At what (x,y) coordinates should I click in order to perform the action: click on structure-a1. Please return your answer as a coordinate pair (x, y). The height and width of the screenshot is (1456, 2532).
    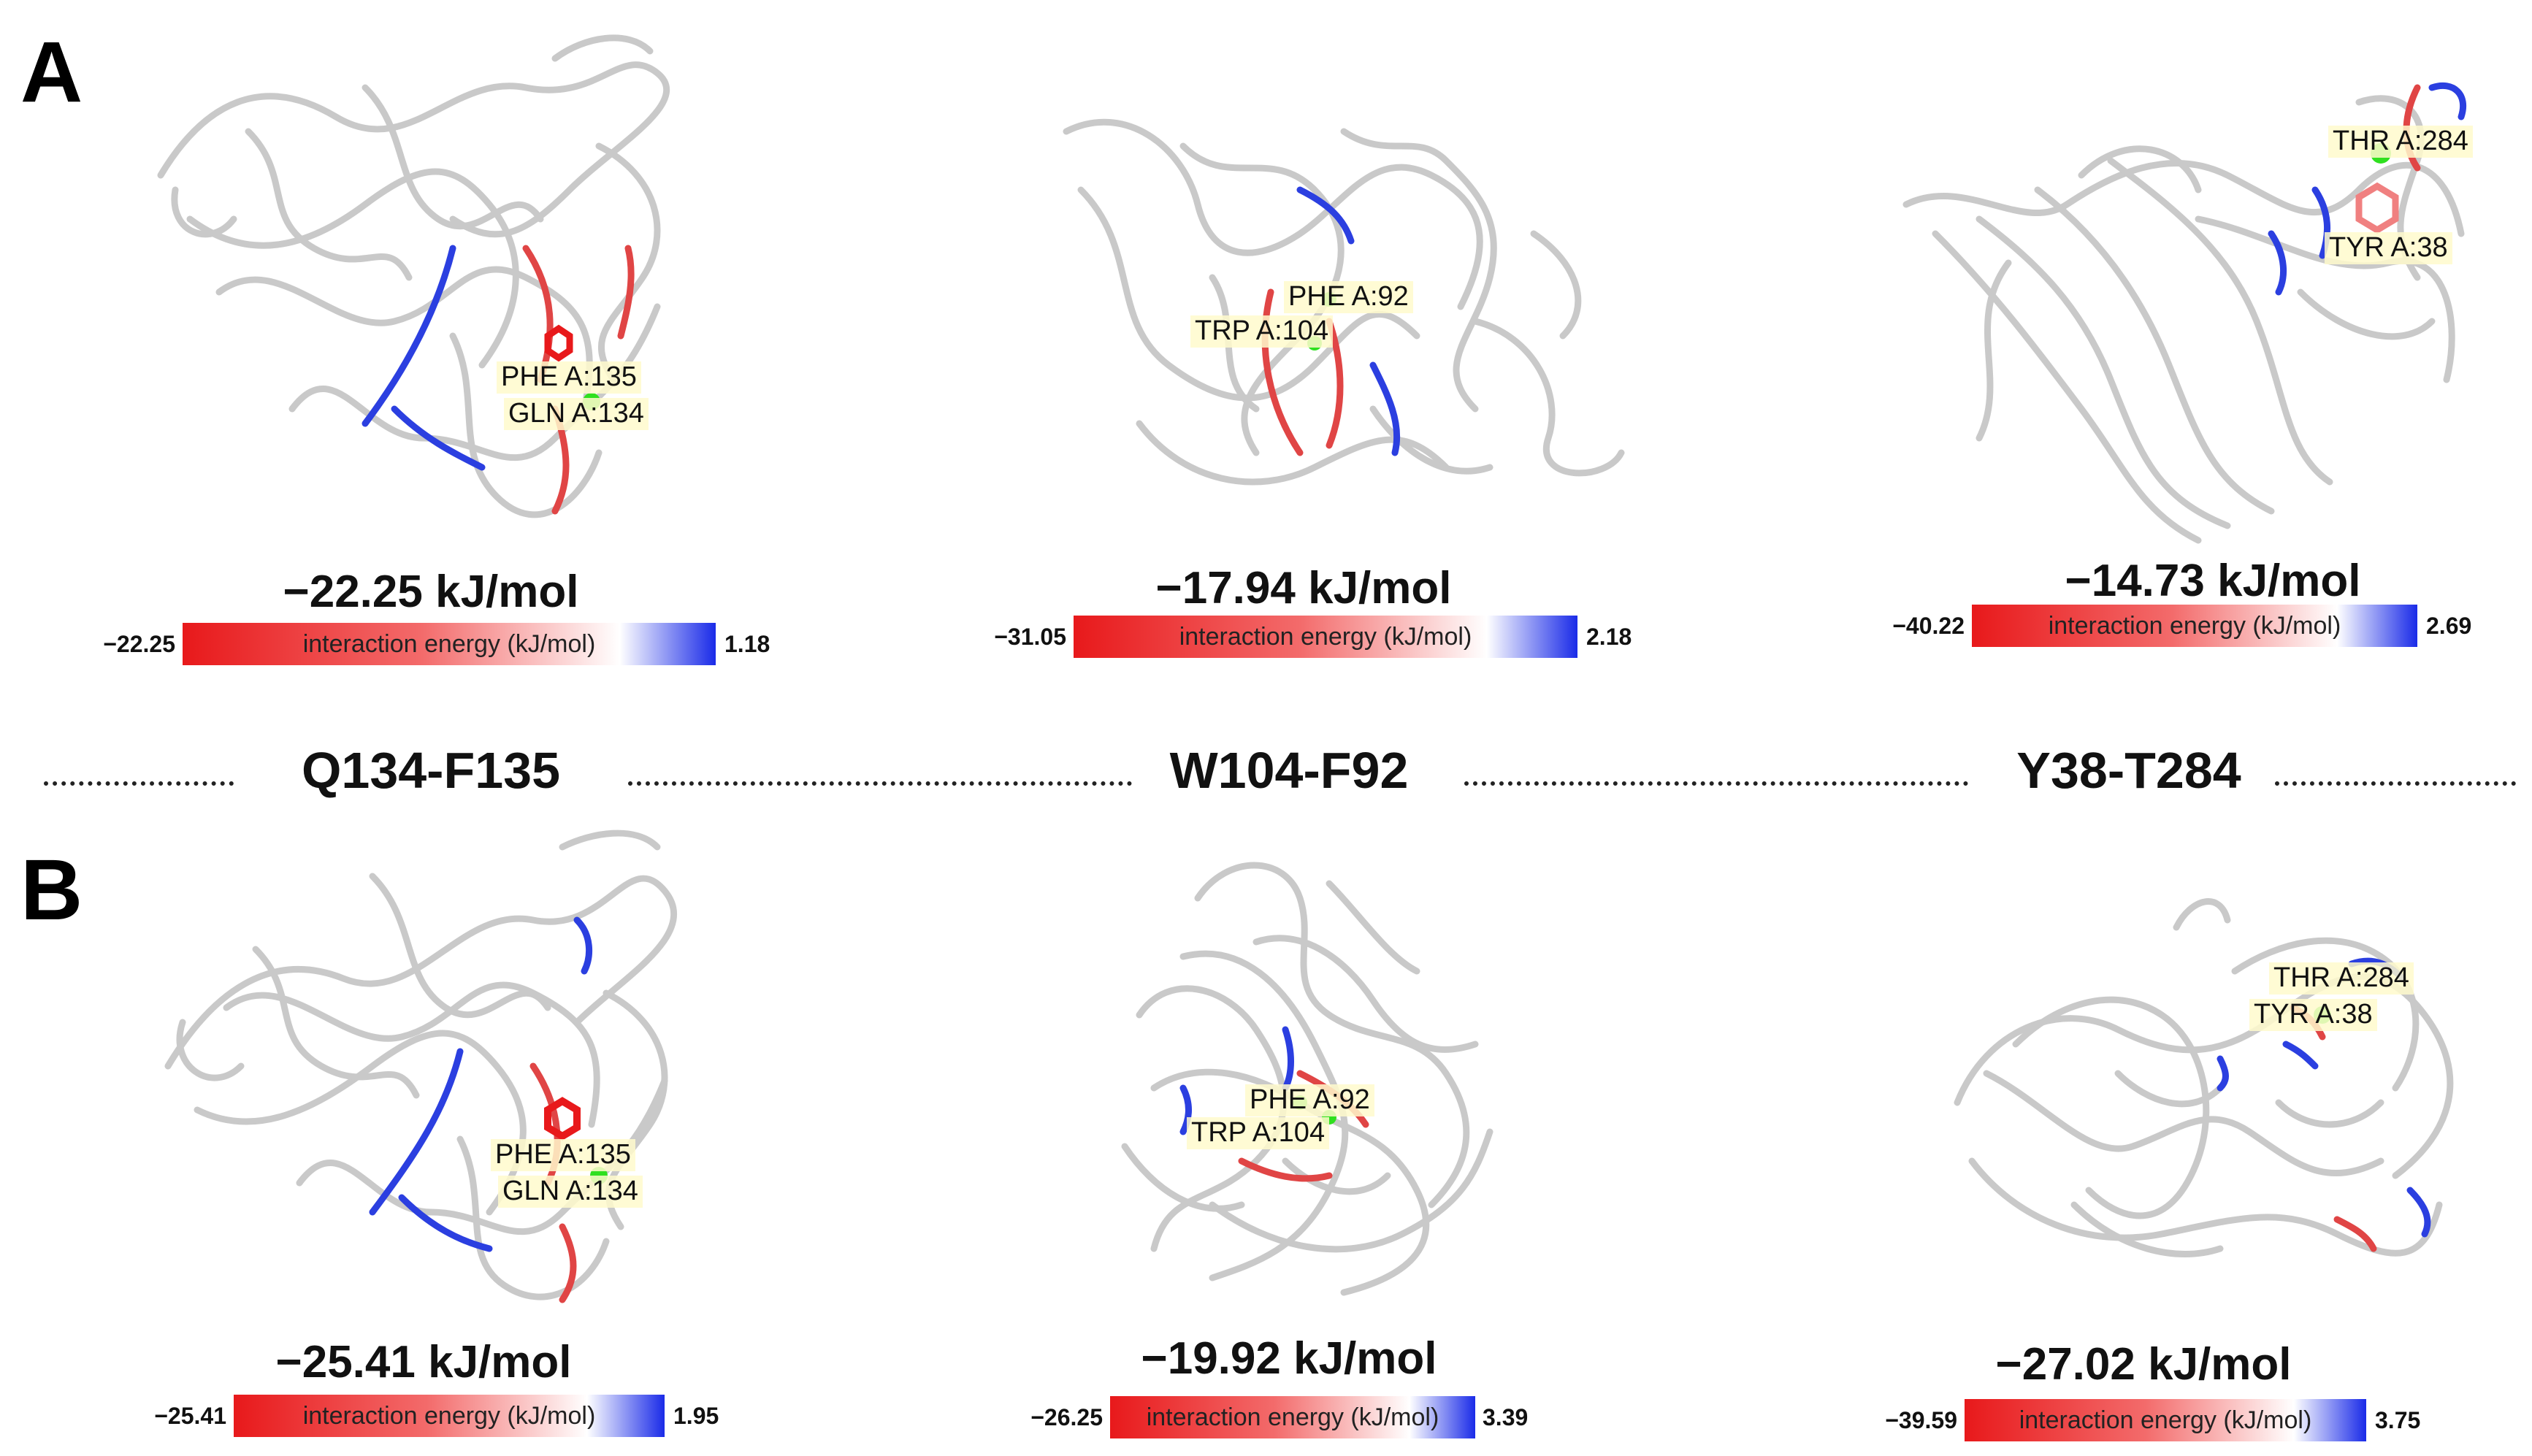
    Looking at the image, I should click on (438, 284).